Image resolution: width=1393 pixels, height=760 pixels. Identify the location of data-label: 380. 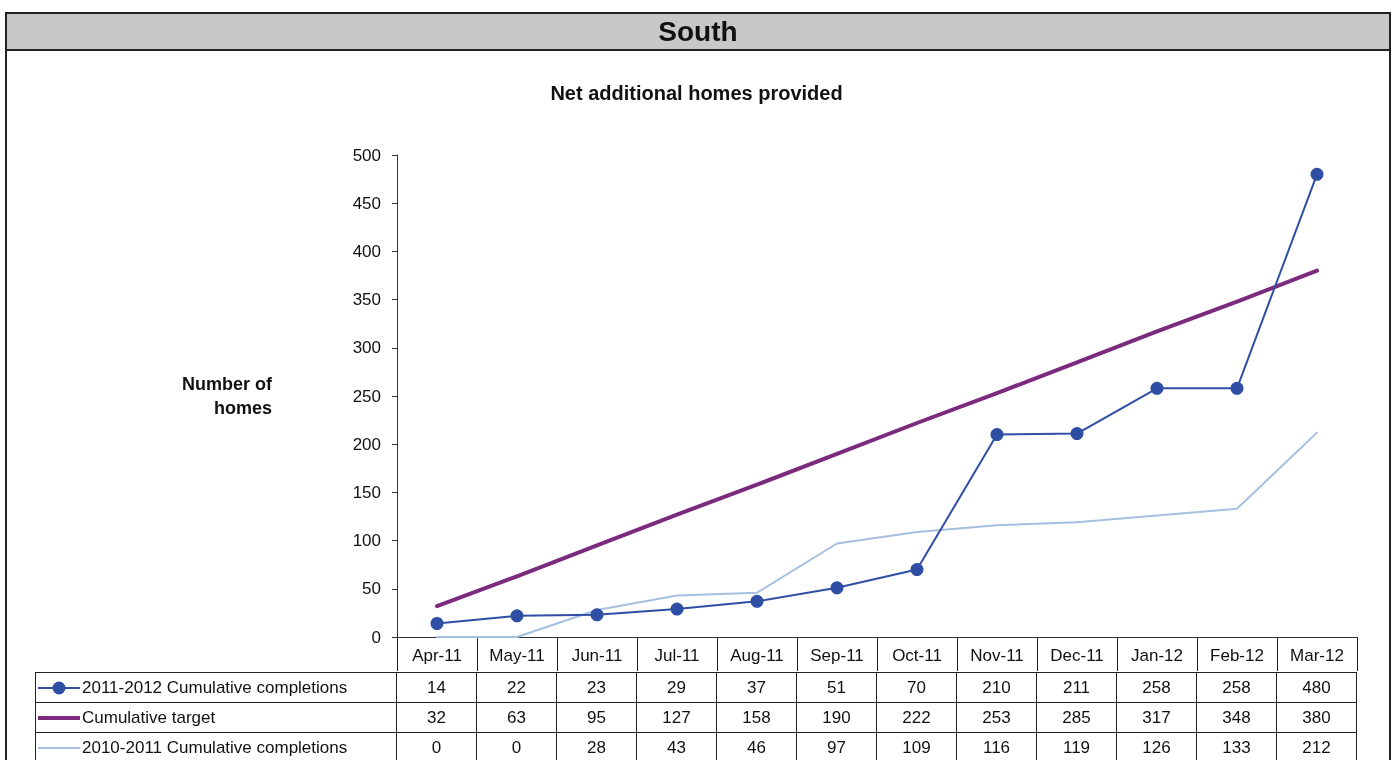
(1316, 717).